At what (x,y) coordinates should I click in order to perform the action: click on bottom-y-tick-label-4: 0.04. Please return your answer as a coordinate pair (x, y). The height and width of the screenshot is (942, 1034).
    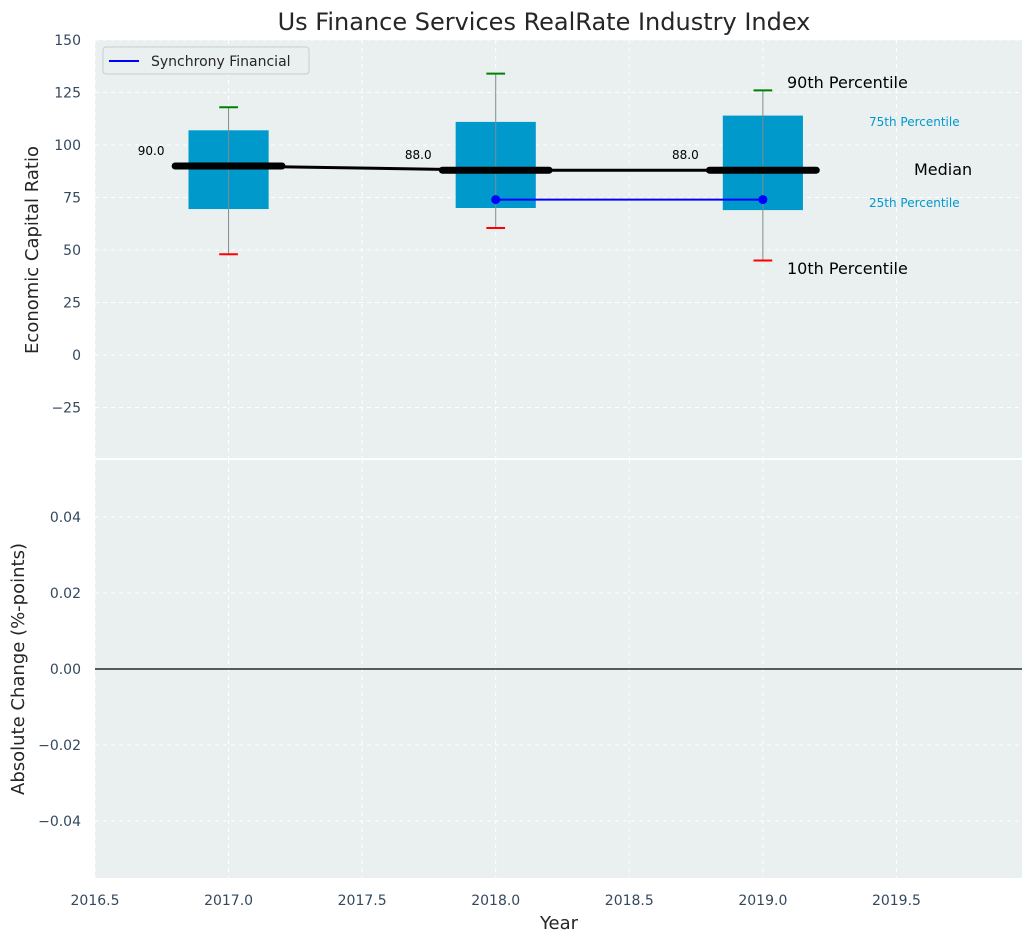
    Looking at the image, I should click on (65, 518).